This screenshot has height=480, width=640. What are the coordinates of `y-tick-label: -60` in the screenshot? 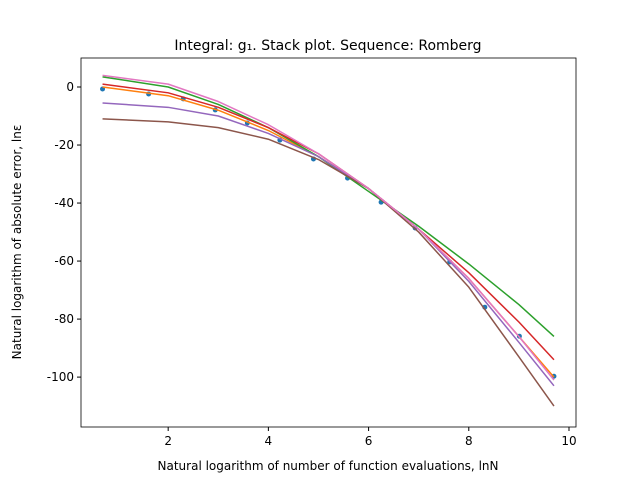 It's located at (64, 261).